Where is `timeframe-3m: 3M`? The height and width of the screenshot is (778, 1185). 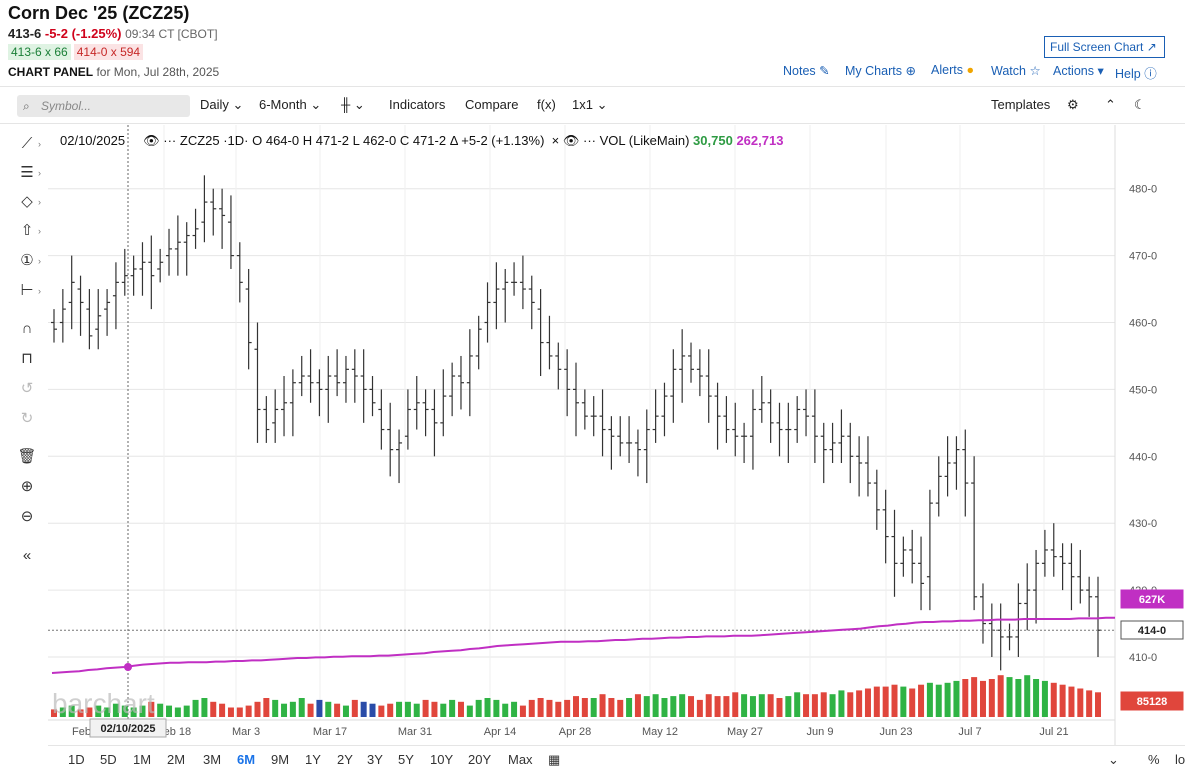
timeframe-3m: 3M is located at coordinates (212, 759).